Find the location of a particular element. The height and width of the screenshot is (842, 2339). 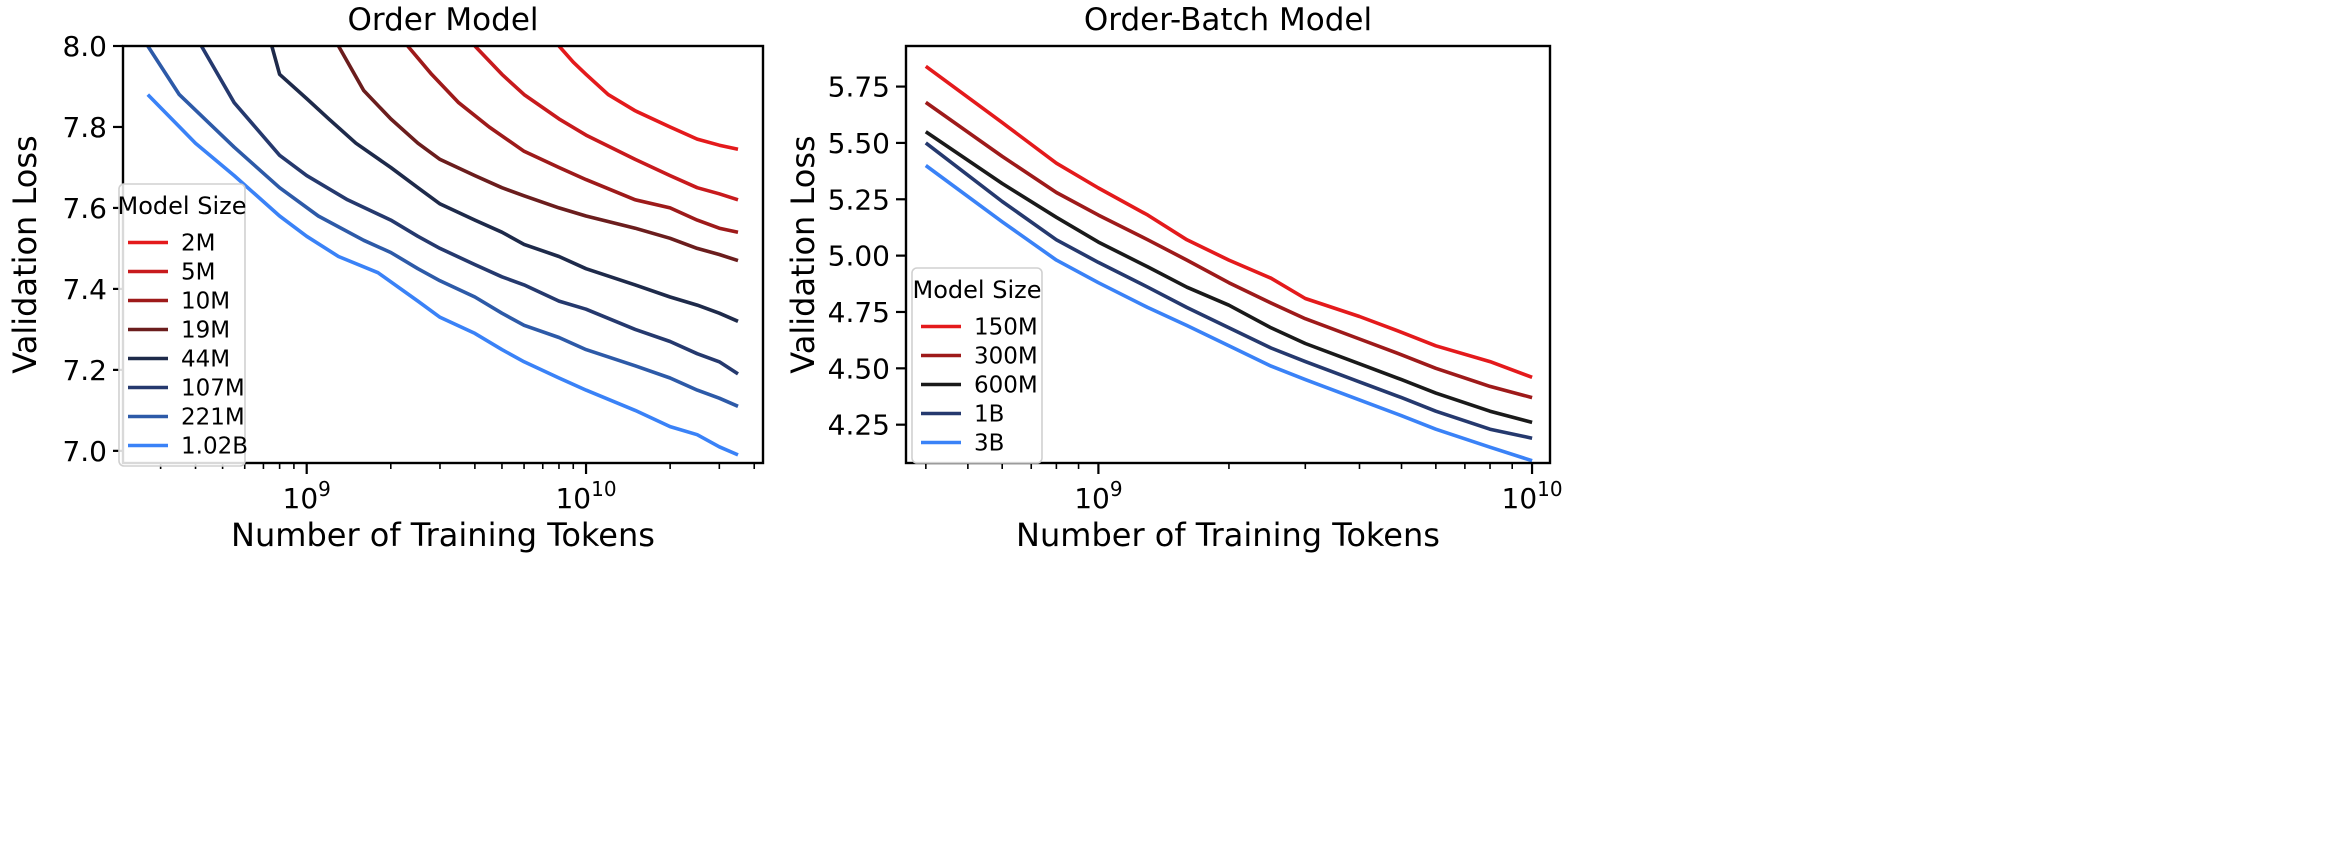

series-line-2M is located at coordinates (648, 98).